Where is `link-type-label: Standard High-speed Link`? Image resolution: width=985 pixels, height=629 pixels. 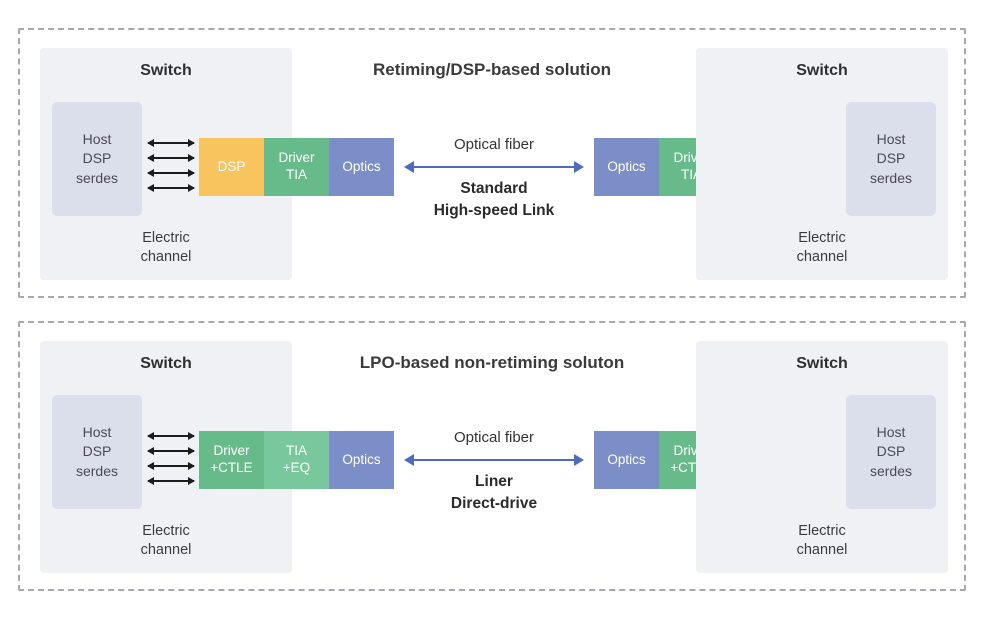
link-type-label: Standard High-speed Link is located at coordinates (494, 200).